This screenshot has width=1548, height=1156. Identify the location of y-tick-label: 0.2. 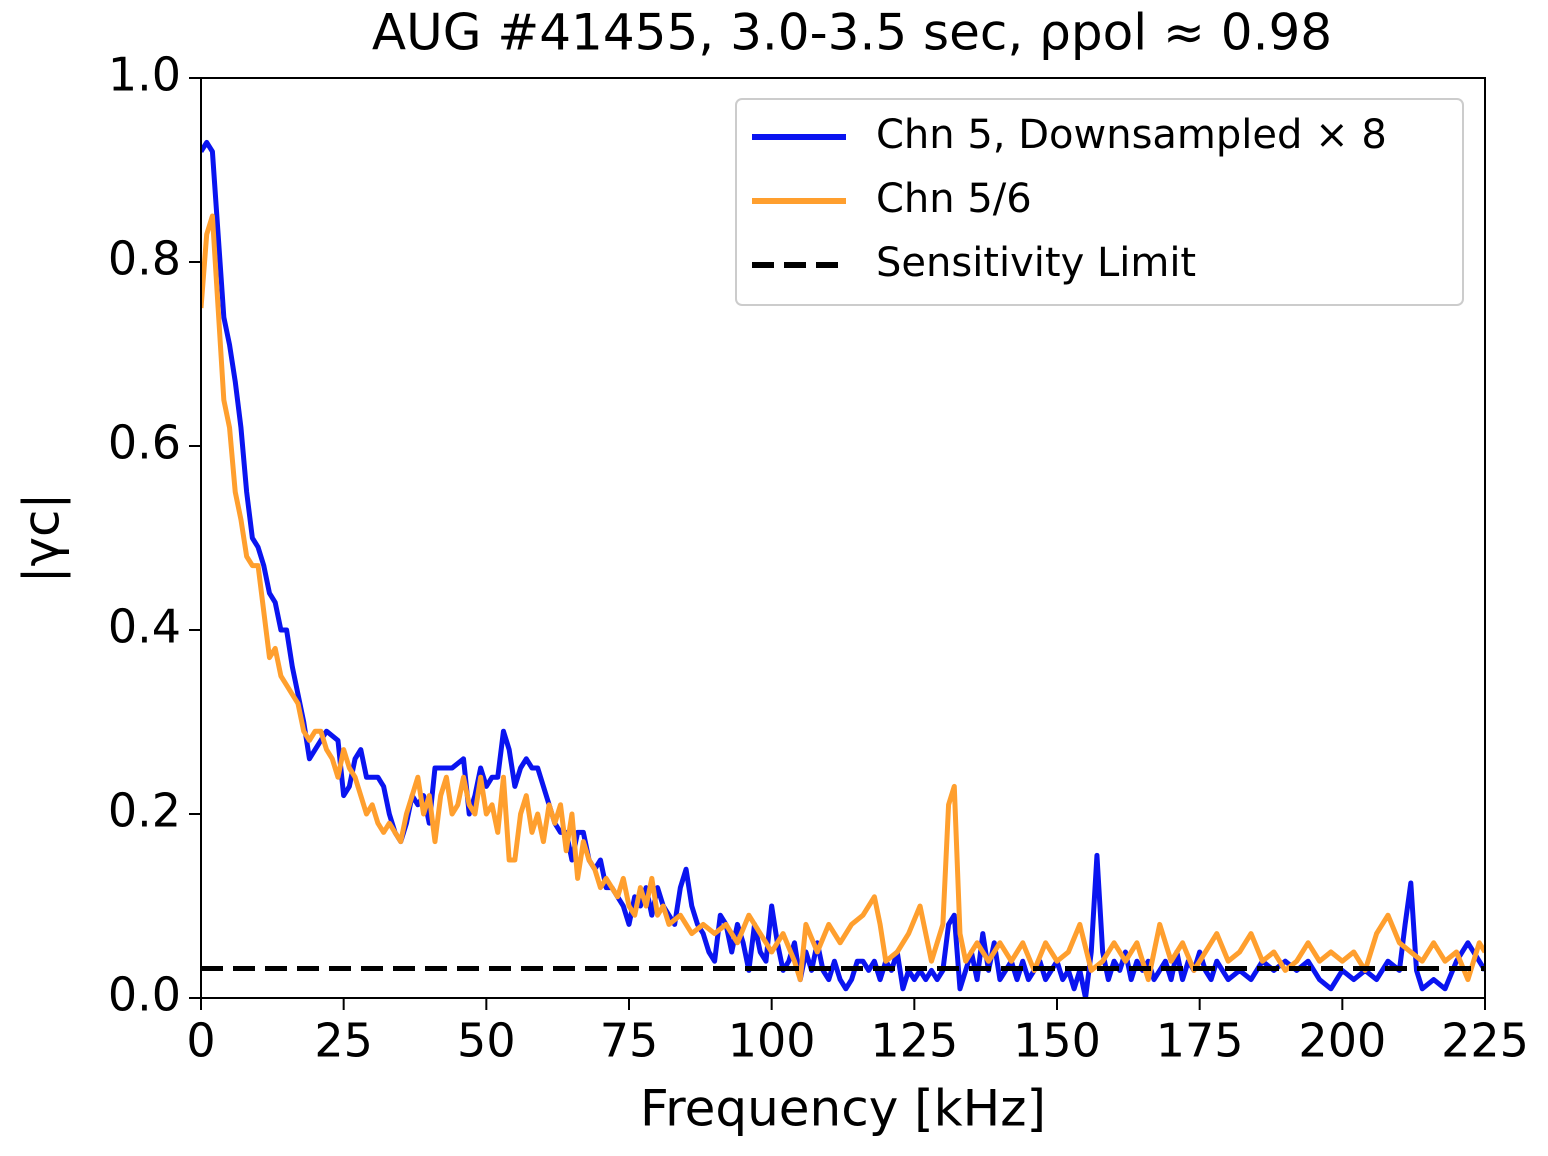
(144, 811).